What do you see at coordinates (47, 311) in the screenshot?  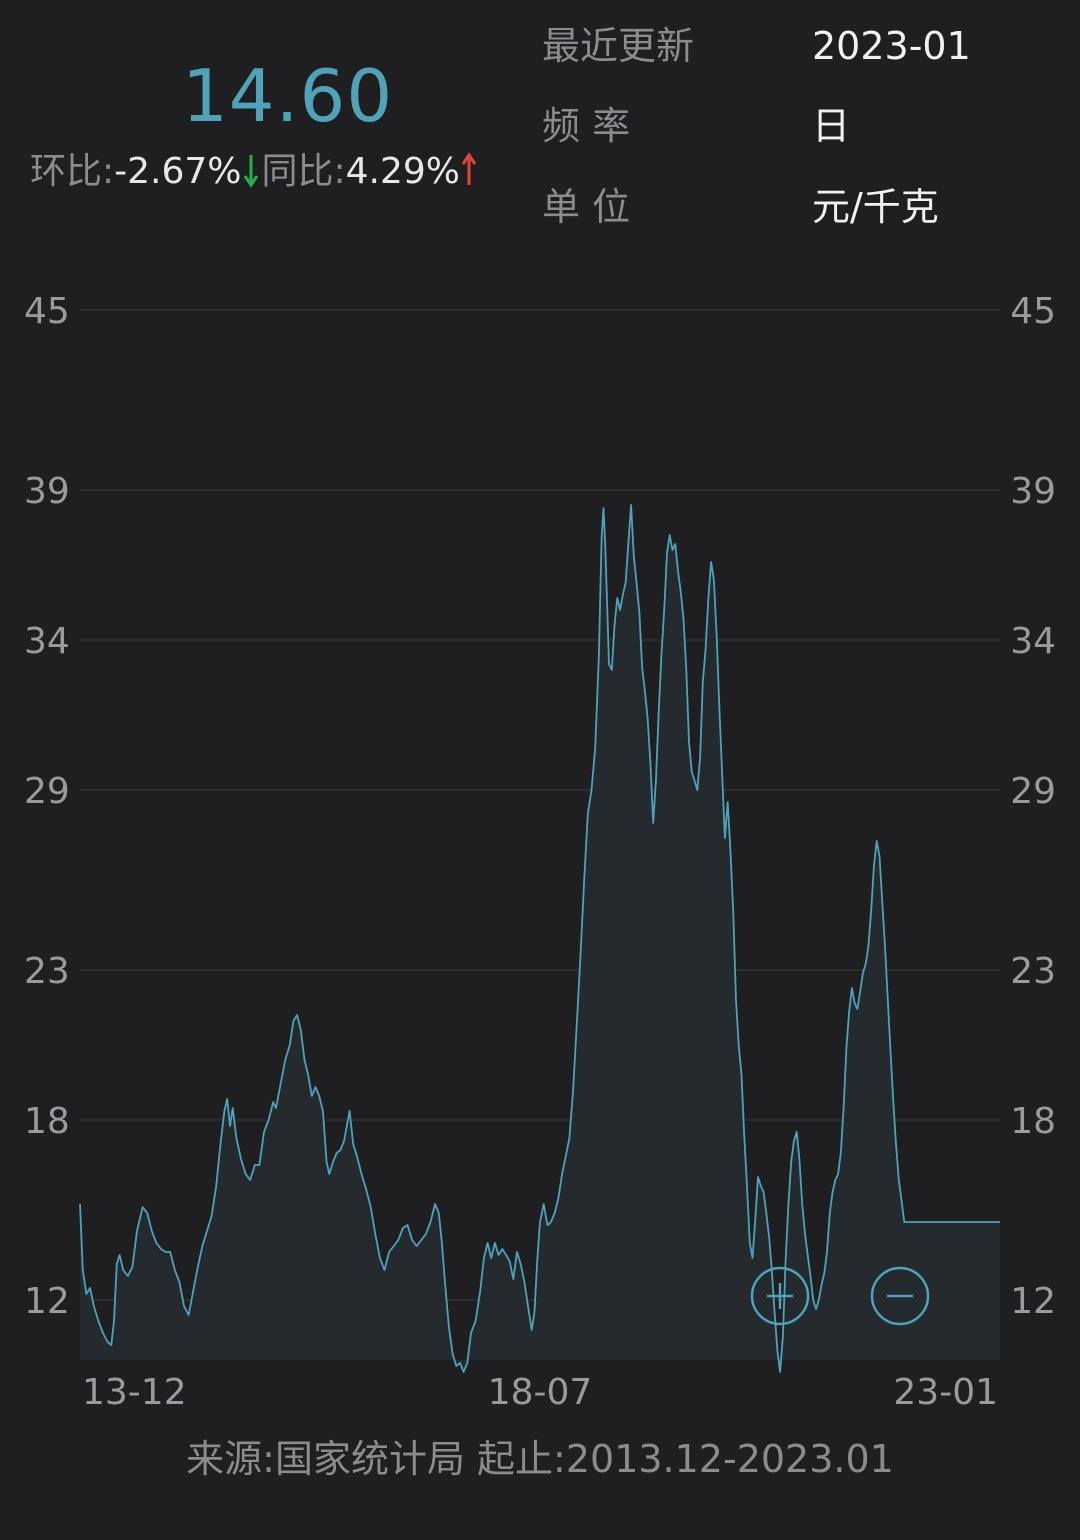 I see `y-tick-label-left: 45` at bounding box center [47, 311].